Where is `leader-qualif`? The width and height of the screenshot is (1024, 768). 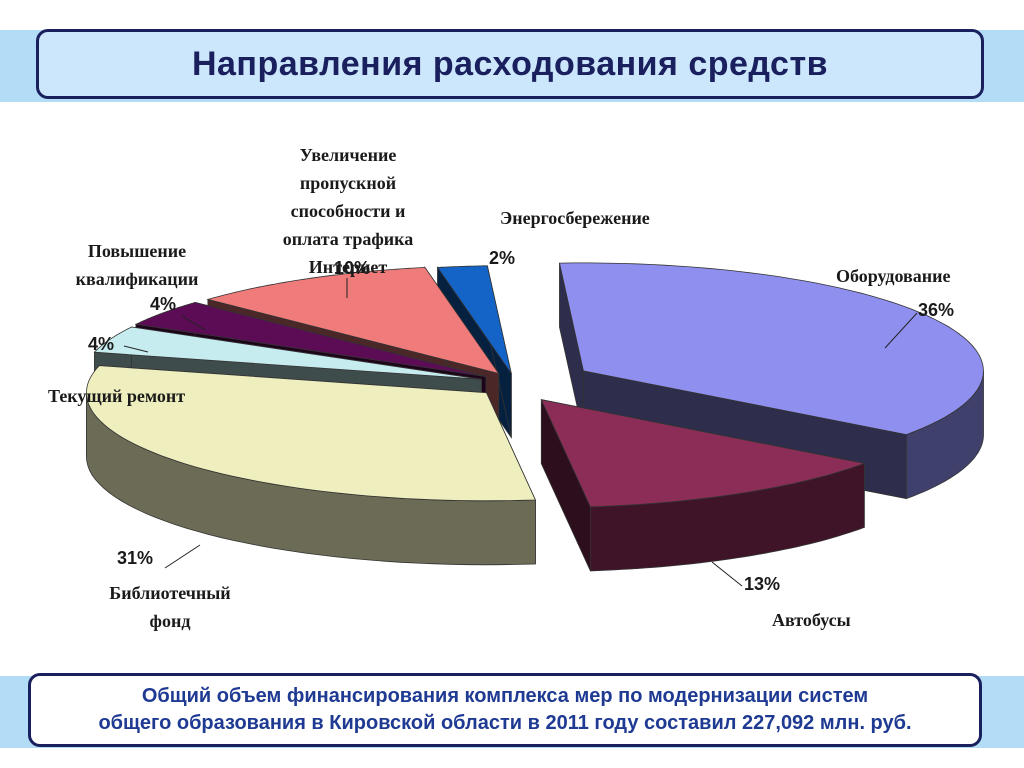
leader-qualif is located at coordinates (193, 323).